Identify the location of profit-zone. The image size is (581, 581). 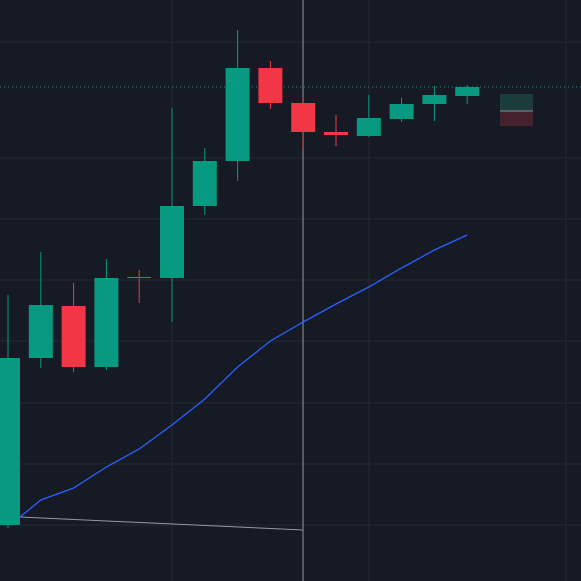
(516, 102).